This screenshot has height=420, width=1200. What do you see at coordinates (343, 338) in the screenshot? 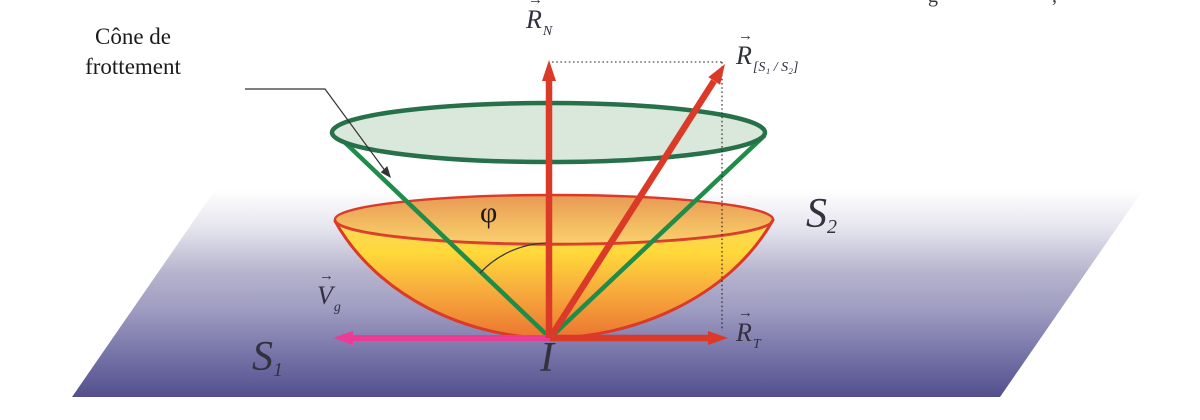
I see `sliding-velocity-arrow-head` at bounding box center [343, 338].